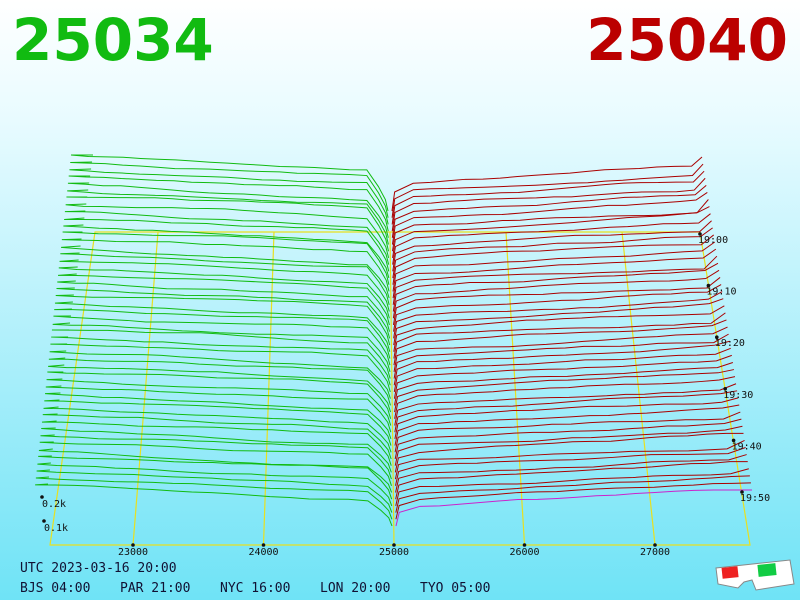  What do you see at coordinates (755, 498) in the screenshot?
I see `time-label: 19:50` at bounding box center [755, 498].